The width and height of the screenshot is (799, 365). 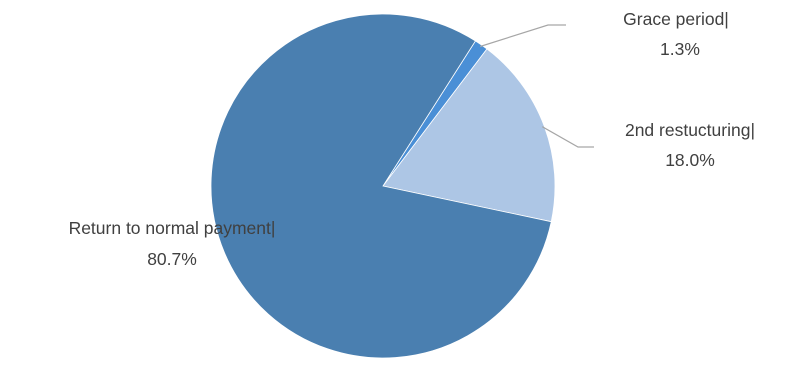 I want to click on slice-label-return-to-normal: Return to normal payment|, so click(x=172, y=228).